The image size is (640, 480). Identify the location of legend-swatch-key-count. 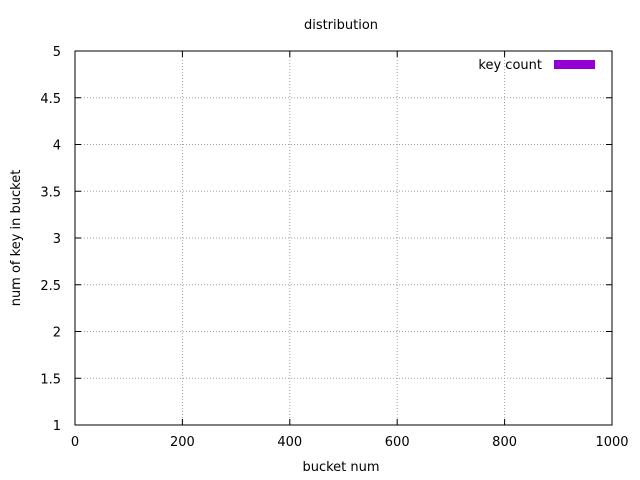
(574, 64).